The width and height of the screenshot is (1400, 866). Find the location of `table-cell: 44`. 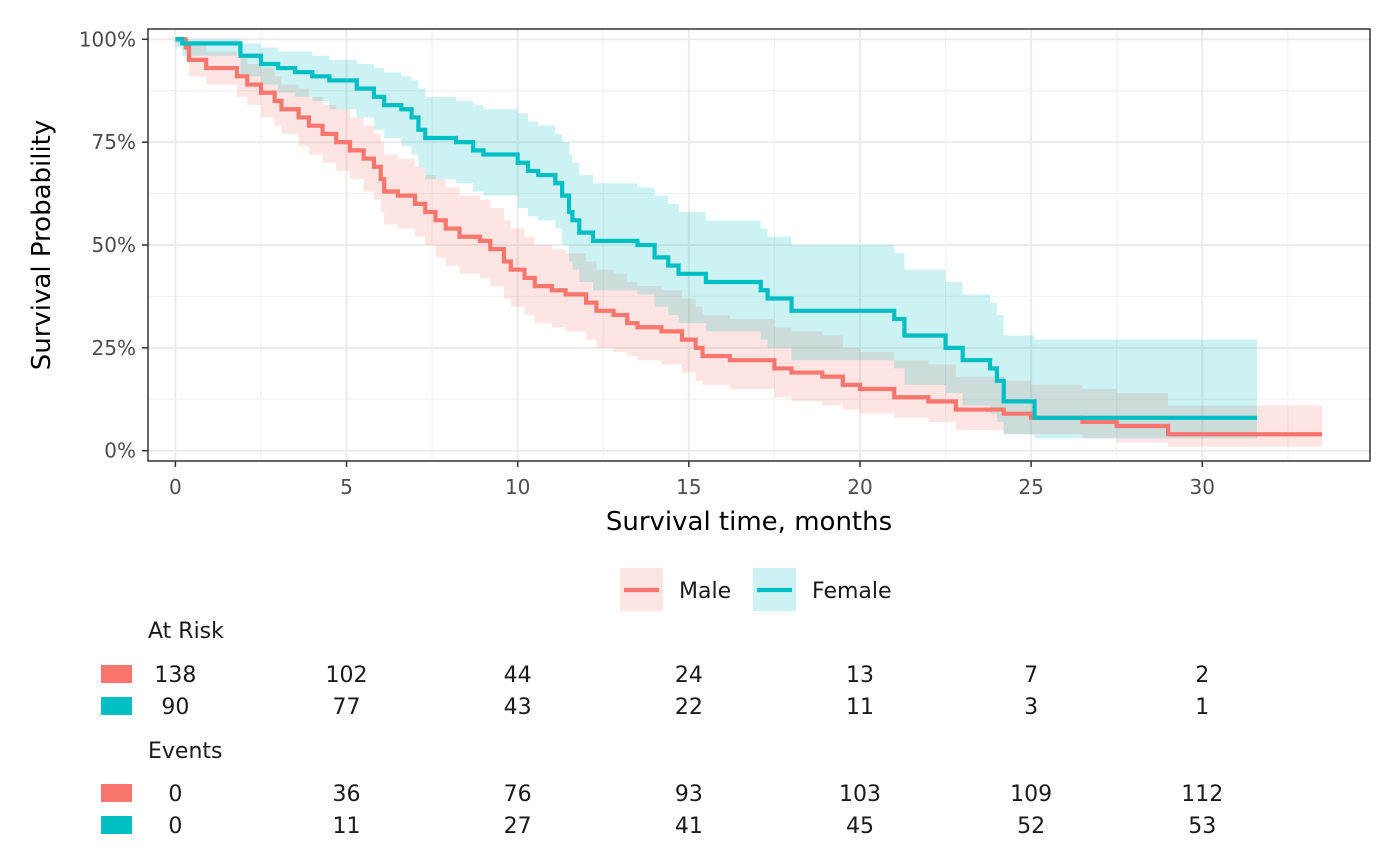

table-cell: 44 is located at coordinates (518, 675).